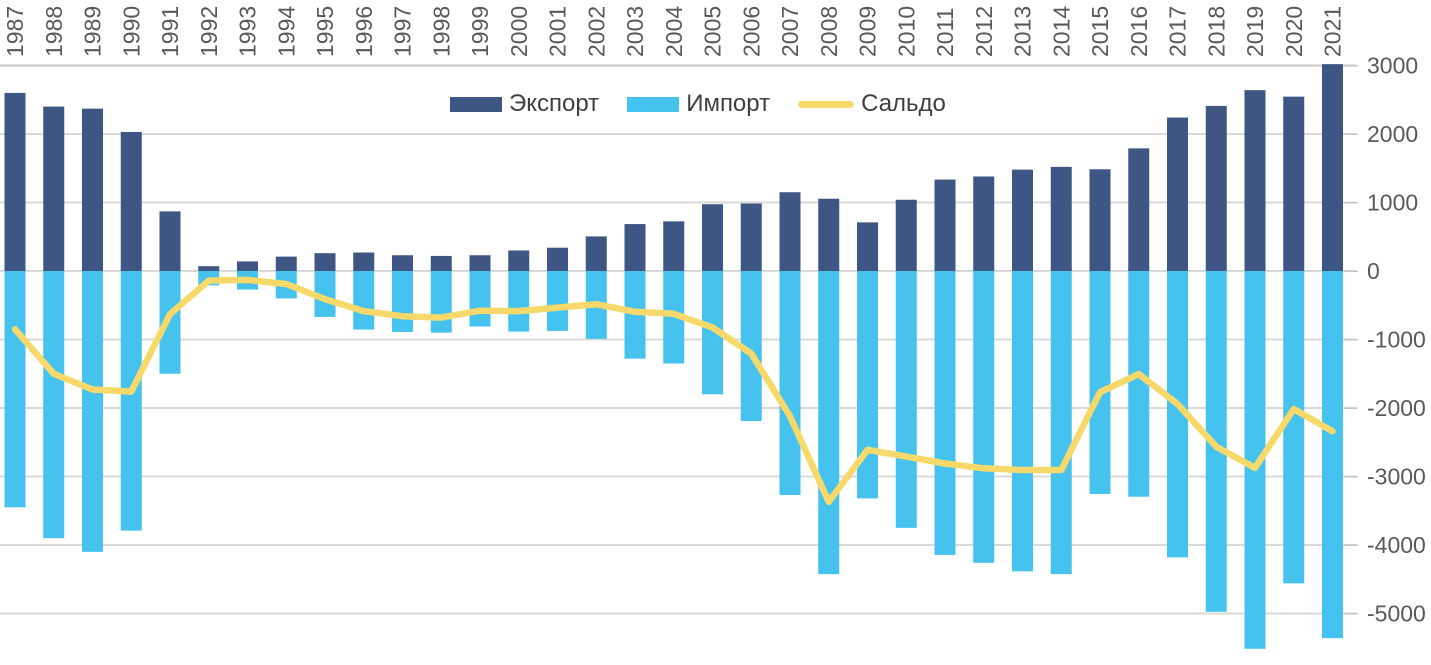 The width and height of the screenshot is (1431, 665). Describe the element at coordinates (868, 31) in the screenshot. I see `x-year-label: 2009` at that location.